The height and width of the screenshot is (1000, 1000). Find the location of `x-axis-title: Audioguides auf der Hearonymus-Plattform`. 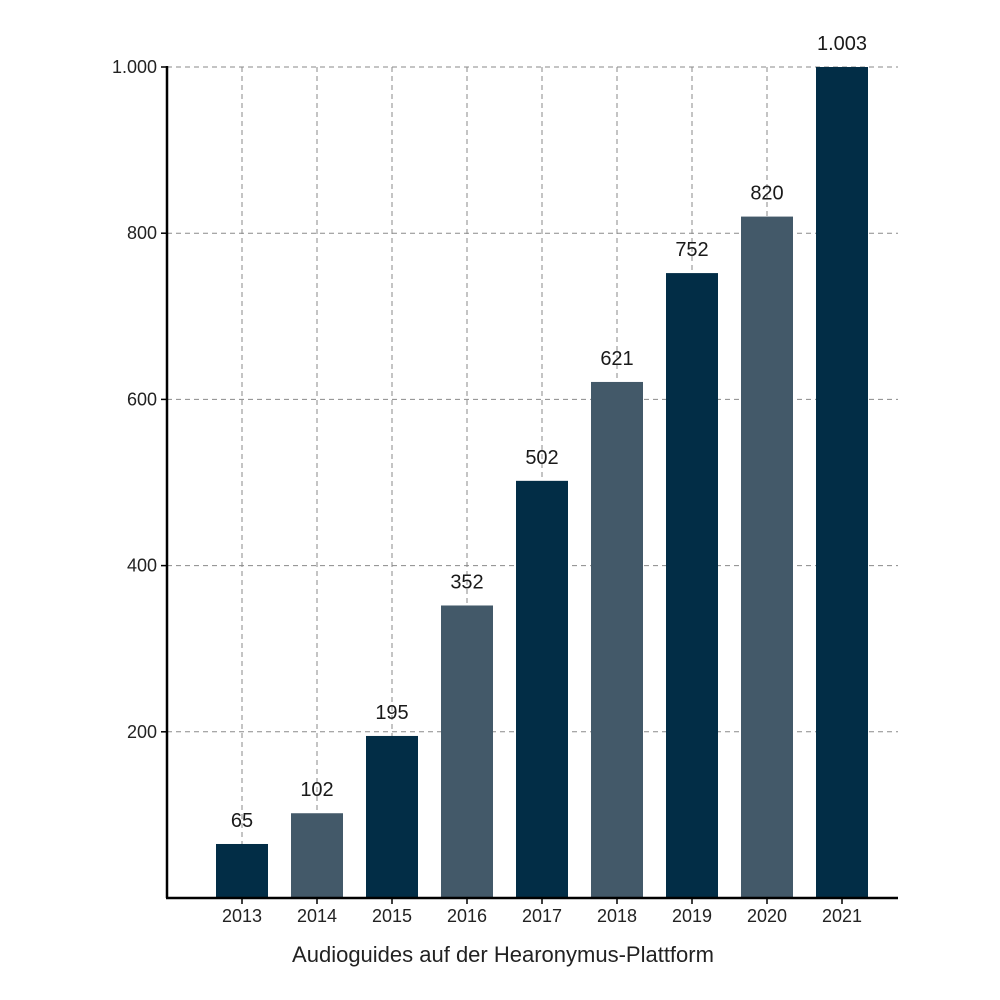

x-axis-title: Audioguides auf der Hearonymus-Plattform is located at coordinates (503, 954).